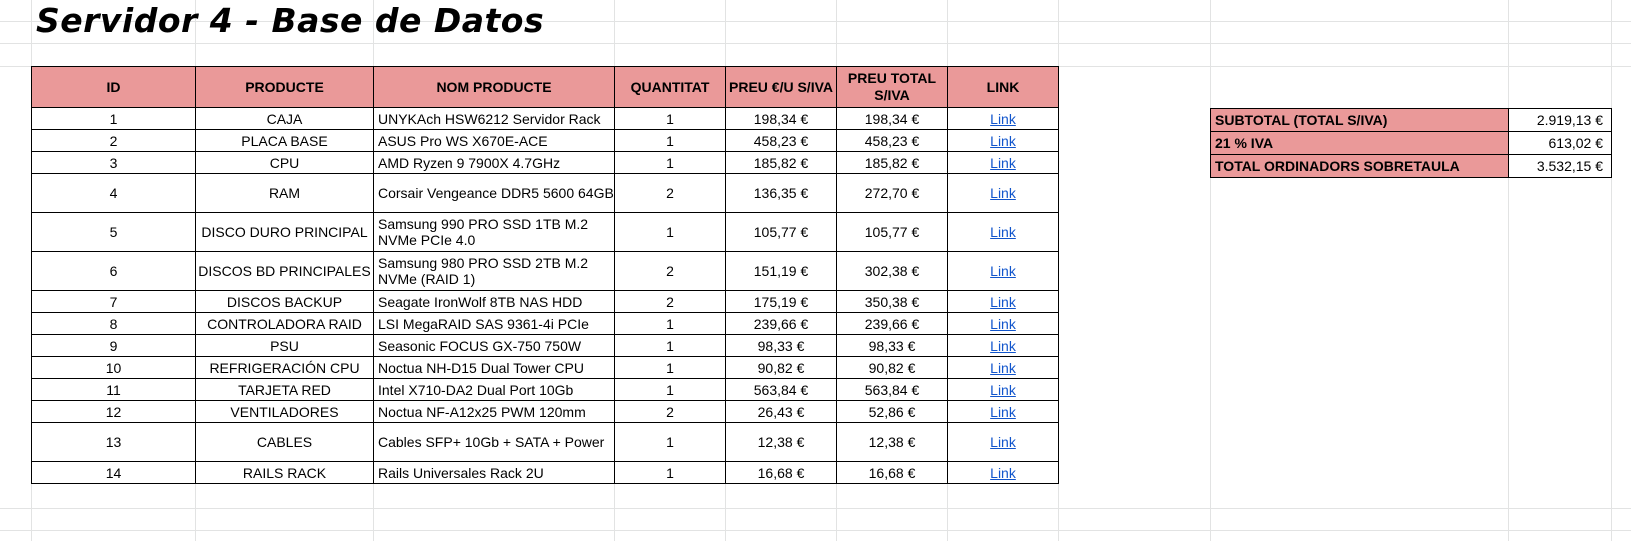 This screenshot has height=541, width=1631. Describe the element at coordinates (113, 472) in the screenshot. I see `cell-id: 14` at that location.